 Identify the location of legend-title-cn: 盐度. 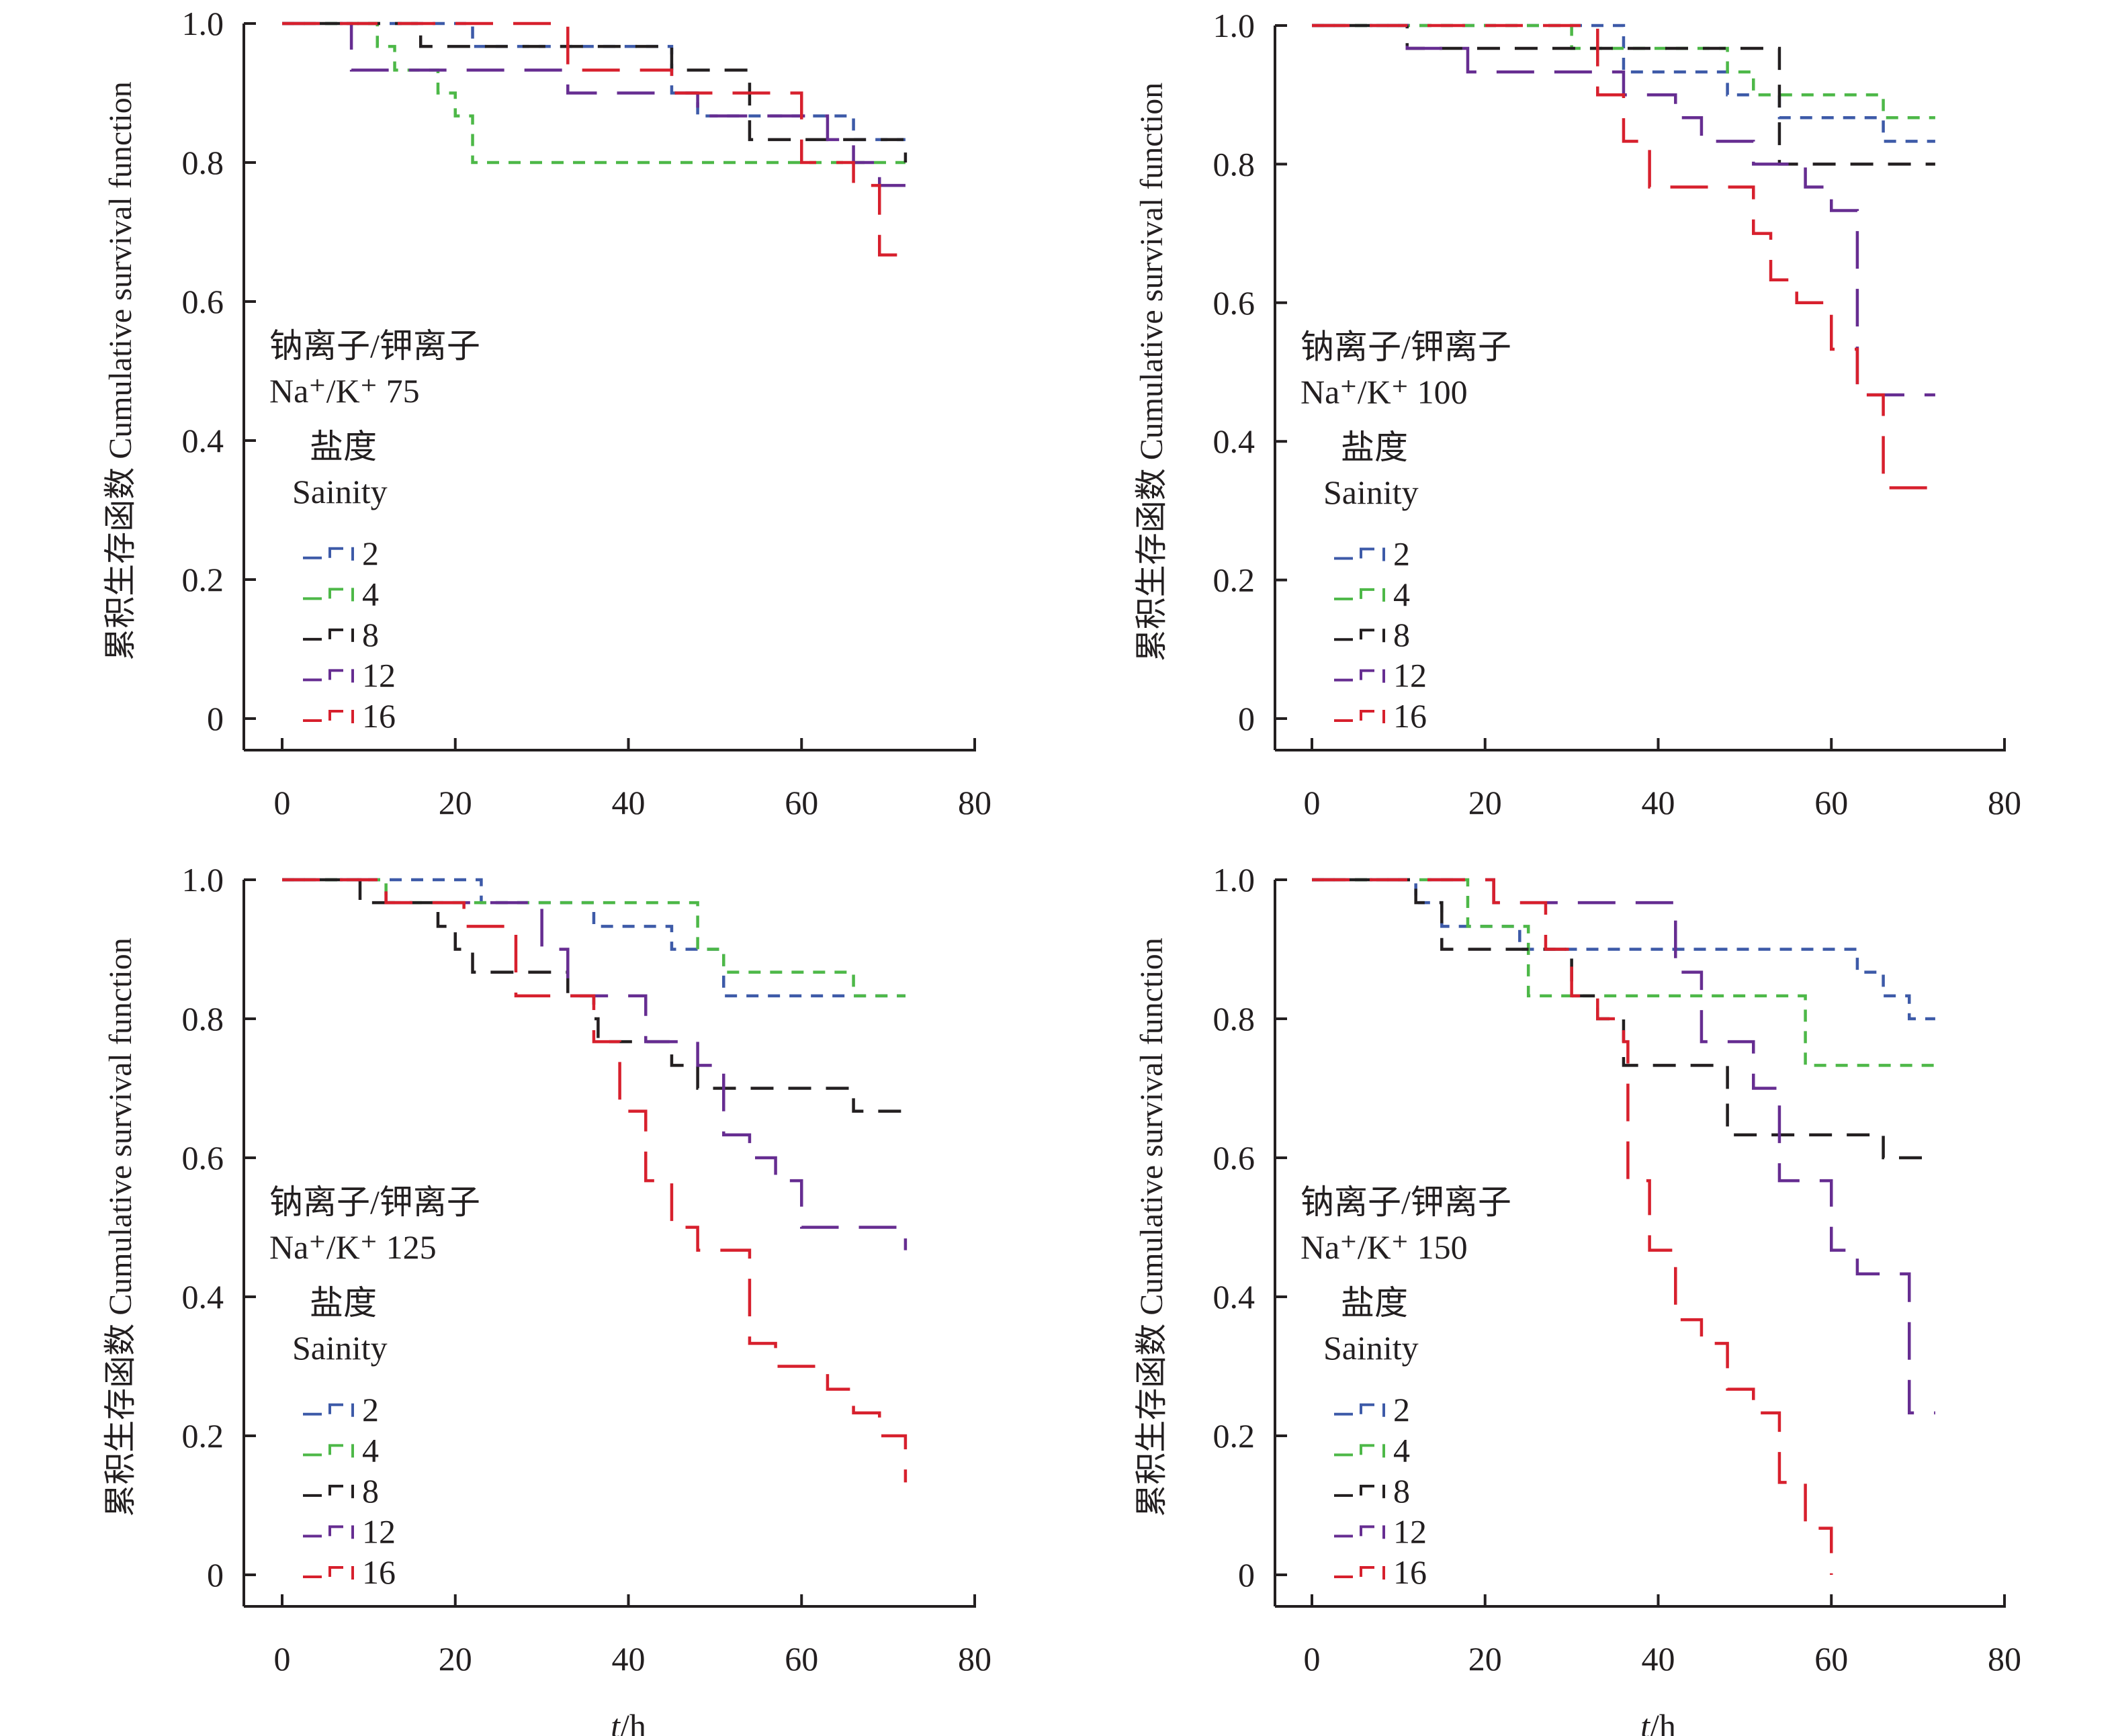
(343, 447).